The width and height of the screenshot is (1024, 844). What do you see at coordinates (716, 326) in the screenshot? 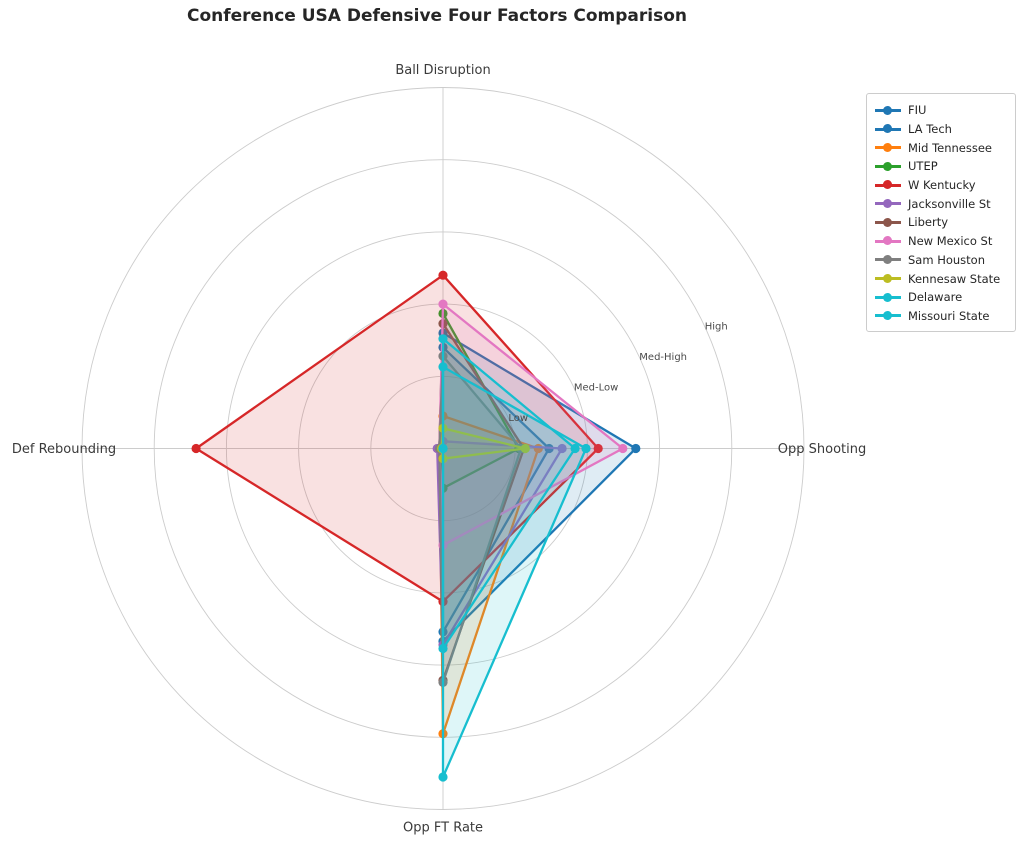
I see `tick-label: High` at bounding box center [716, 326].